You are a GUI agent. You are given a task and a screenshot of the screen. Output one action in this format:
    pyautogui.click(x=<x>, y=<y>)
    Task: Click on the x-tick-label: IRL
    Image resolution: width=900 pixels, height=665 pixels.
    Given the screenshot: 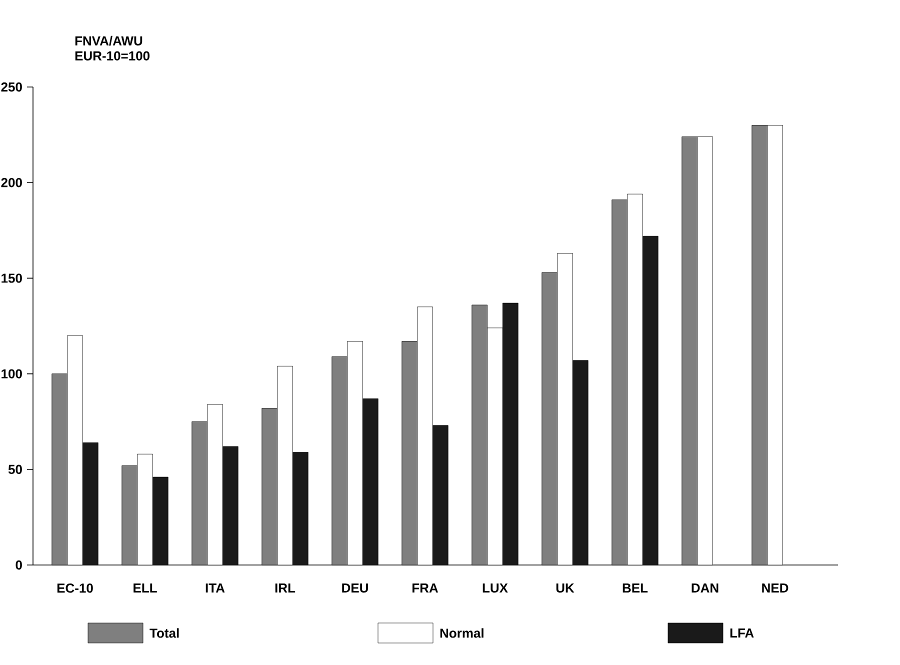 What is the action you would take?
    pyautogui.click(x=285, y=588)
    